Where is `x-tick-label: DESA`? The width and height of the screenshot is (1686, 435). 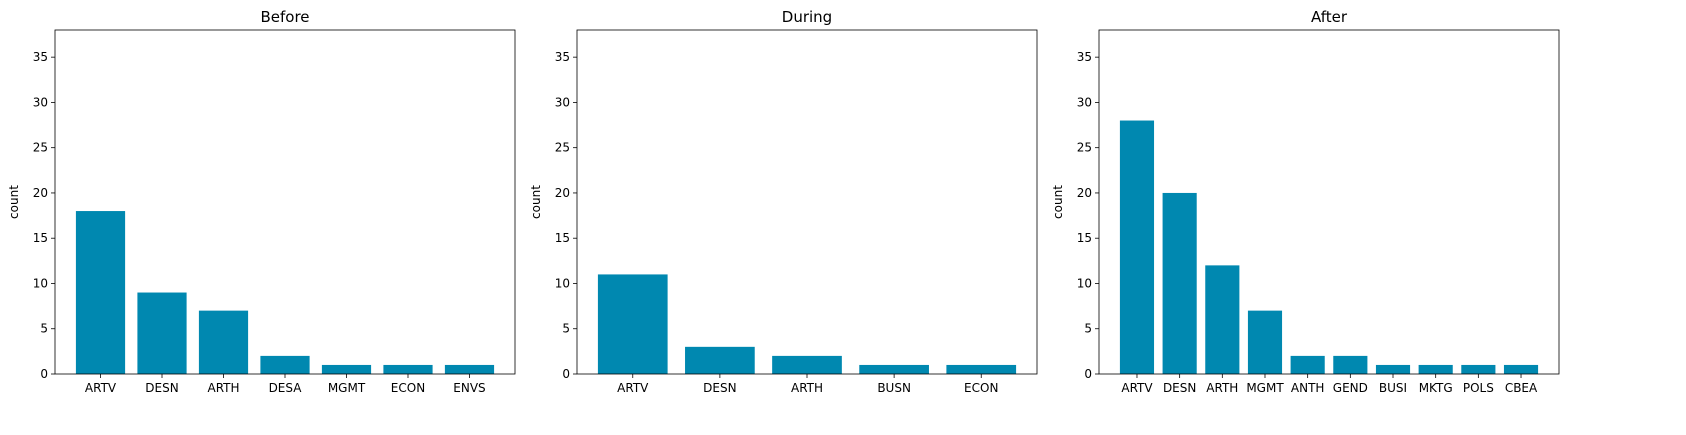 x-tick-label: DESA is located at coordinates (286, 388).